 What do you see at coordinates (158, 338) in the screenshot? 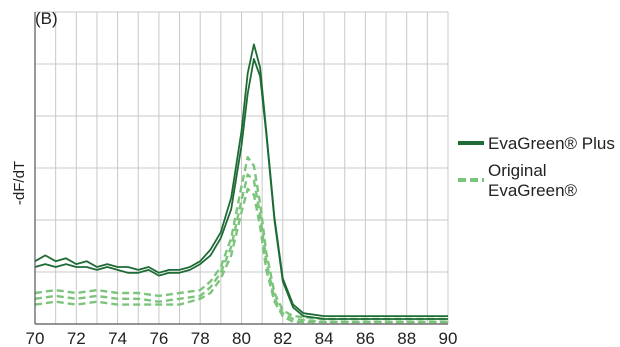
I see `x-tick-label: 76` at bounding box center [158, 338].